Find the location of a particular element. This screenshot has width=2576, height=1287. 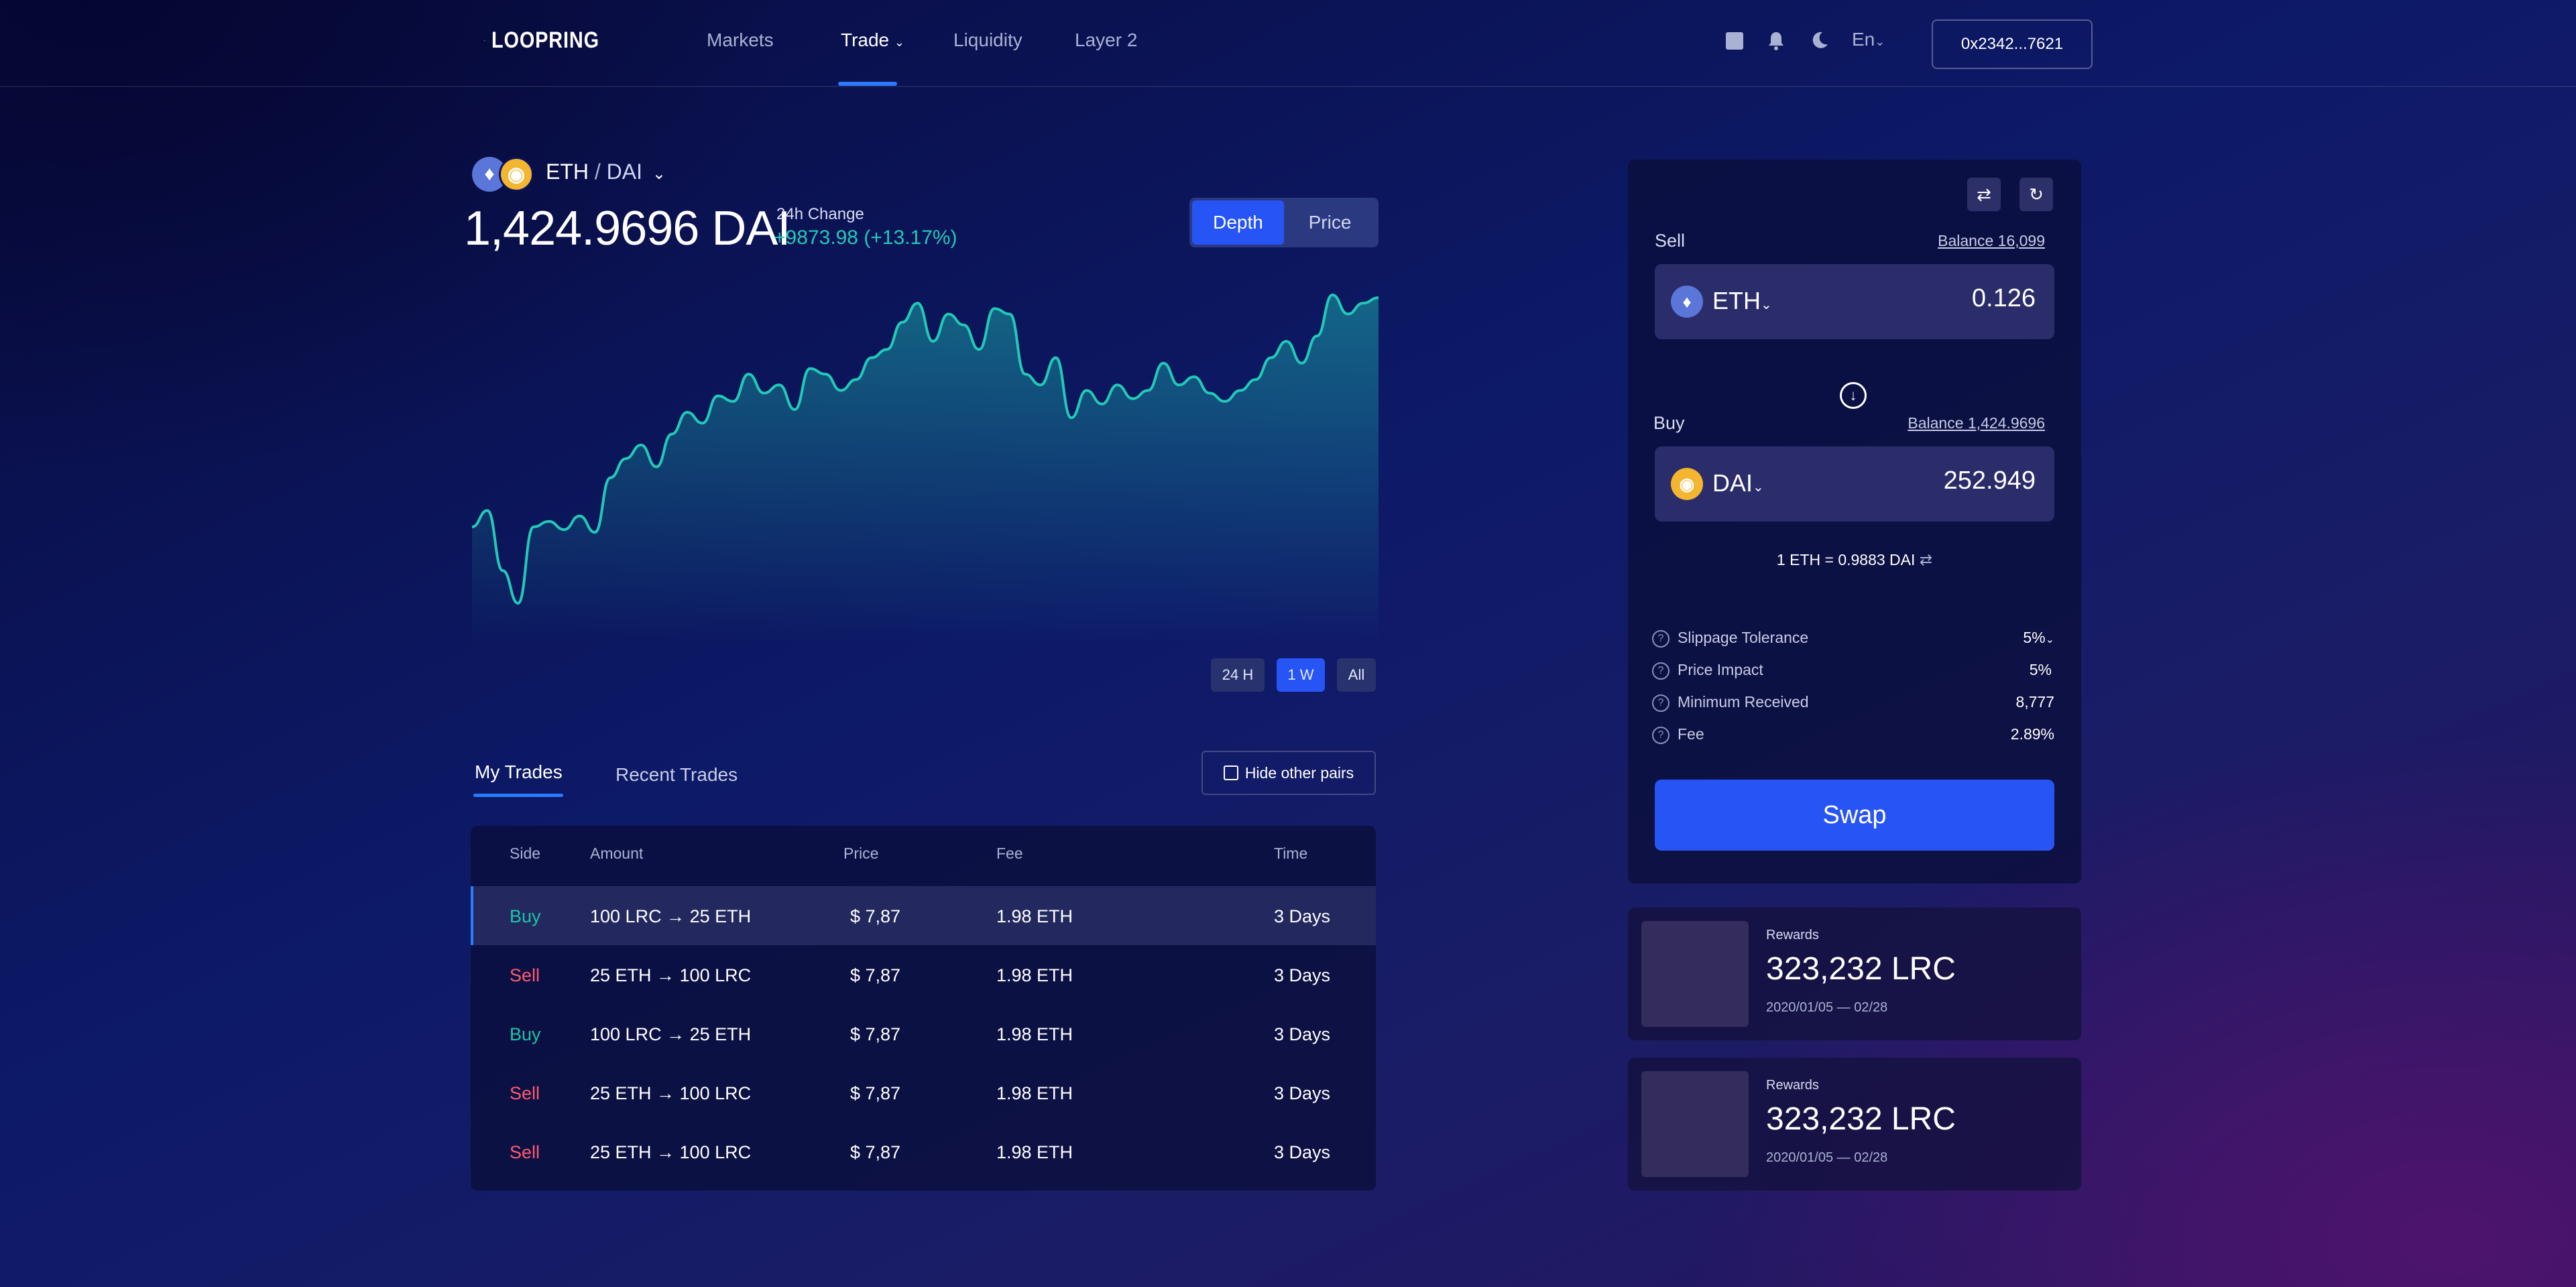

buy-amount-input: 252.949 is located at coordinates (1989, 481).